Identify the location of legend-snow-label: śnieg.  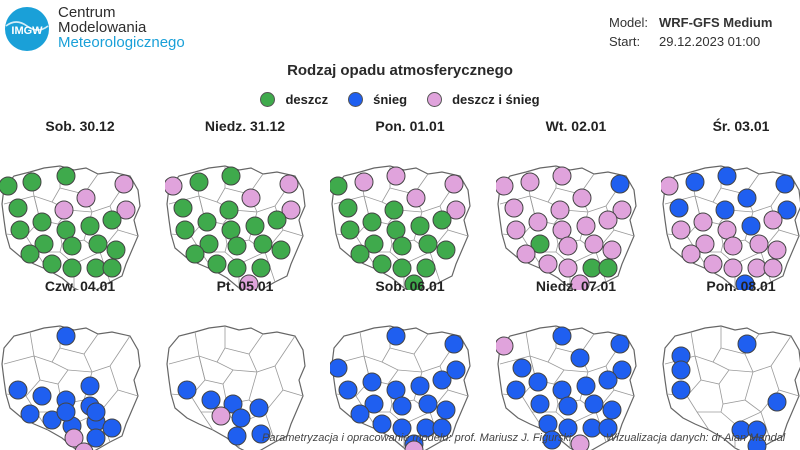
(390, 99).